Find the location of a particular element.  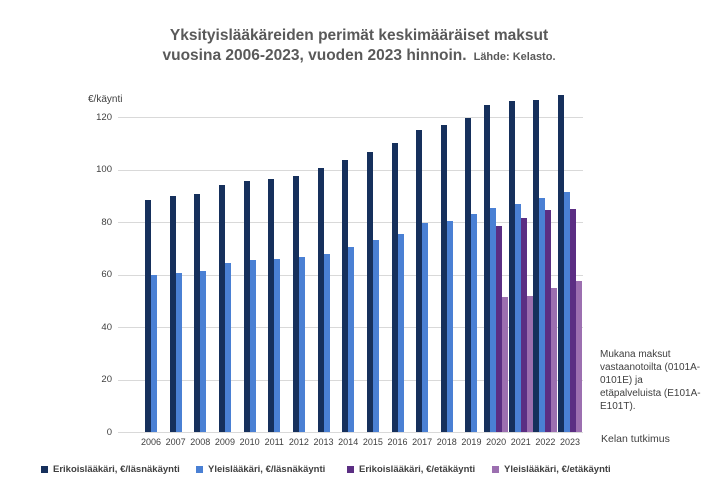

chart-title-line2-text: vuosina 2006-2023, vuoden 2023 hinnoin. is located at coordinates (314, 56).